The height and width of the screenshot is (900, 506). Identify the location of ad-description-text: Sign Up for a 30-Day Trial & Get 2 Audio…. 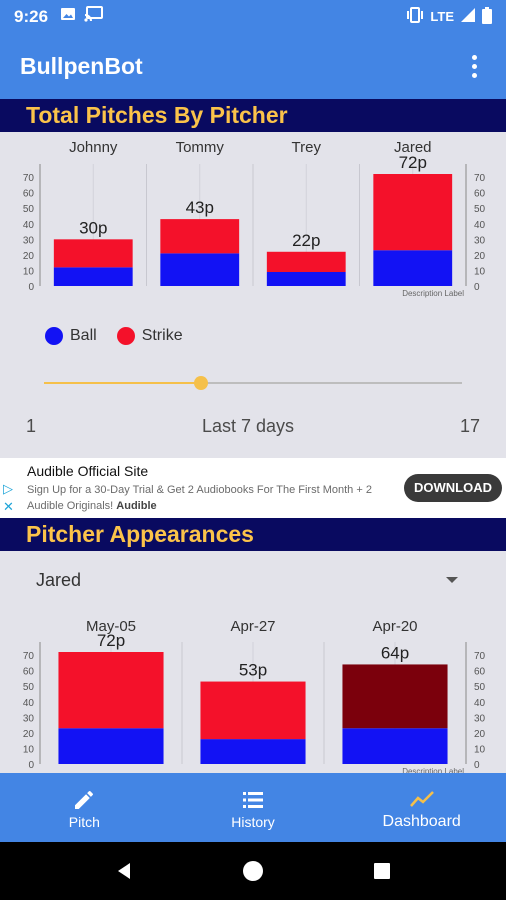
(199, 498).